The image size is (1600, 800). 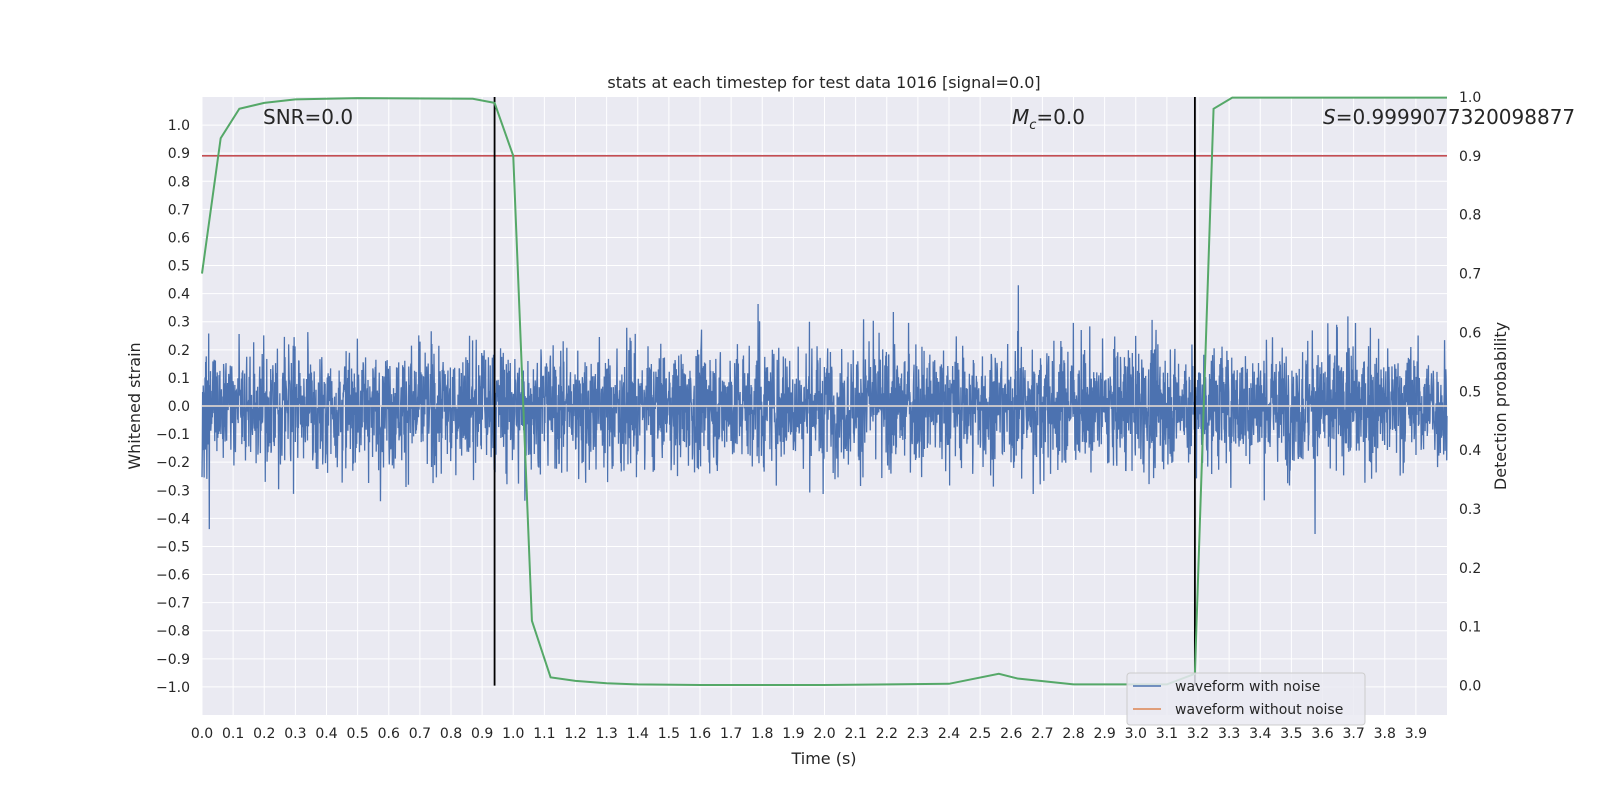 I want to click on mc-symbol: M, so click(x=1020, y=117).